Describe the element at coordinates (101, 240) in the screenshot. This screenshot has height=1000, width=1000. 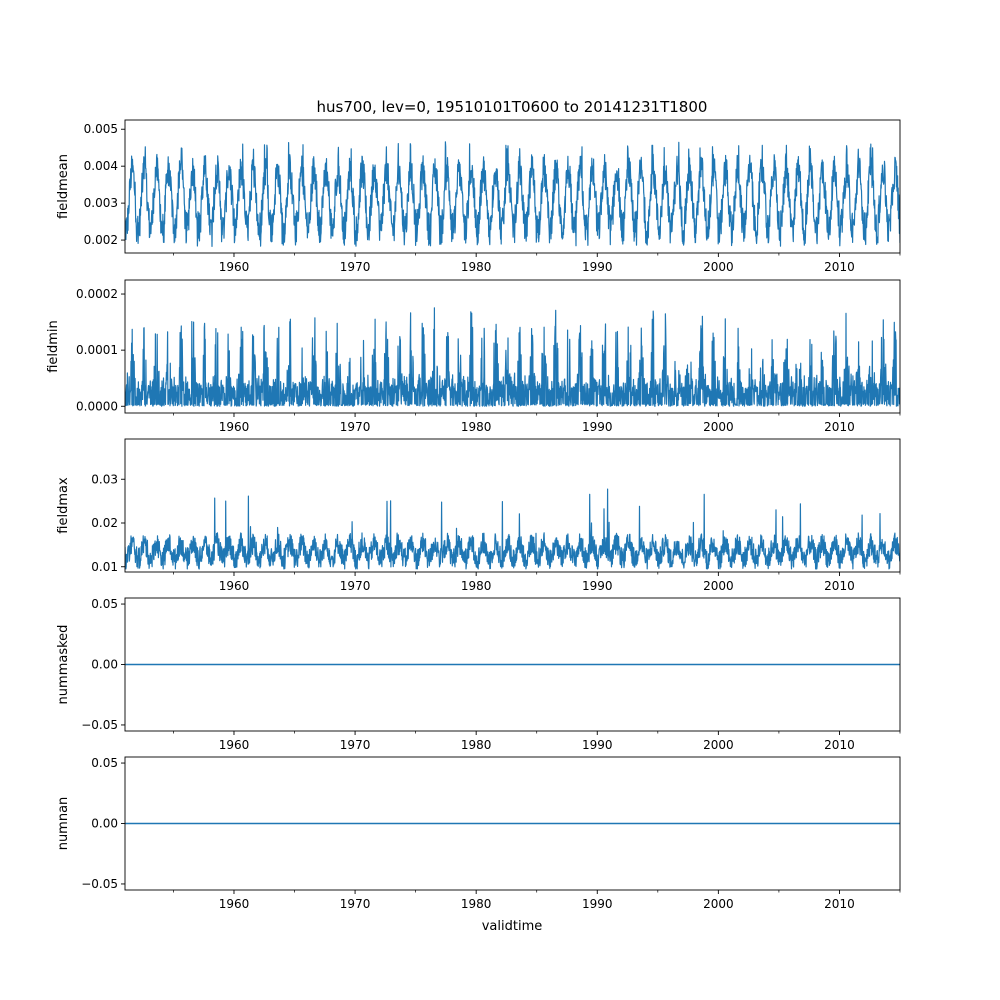
I see `y-tick-label: 0.002` at that location.